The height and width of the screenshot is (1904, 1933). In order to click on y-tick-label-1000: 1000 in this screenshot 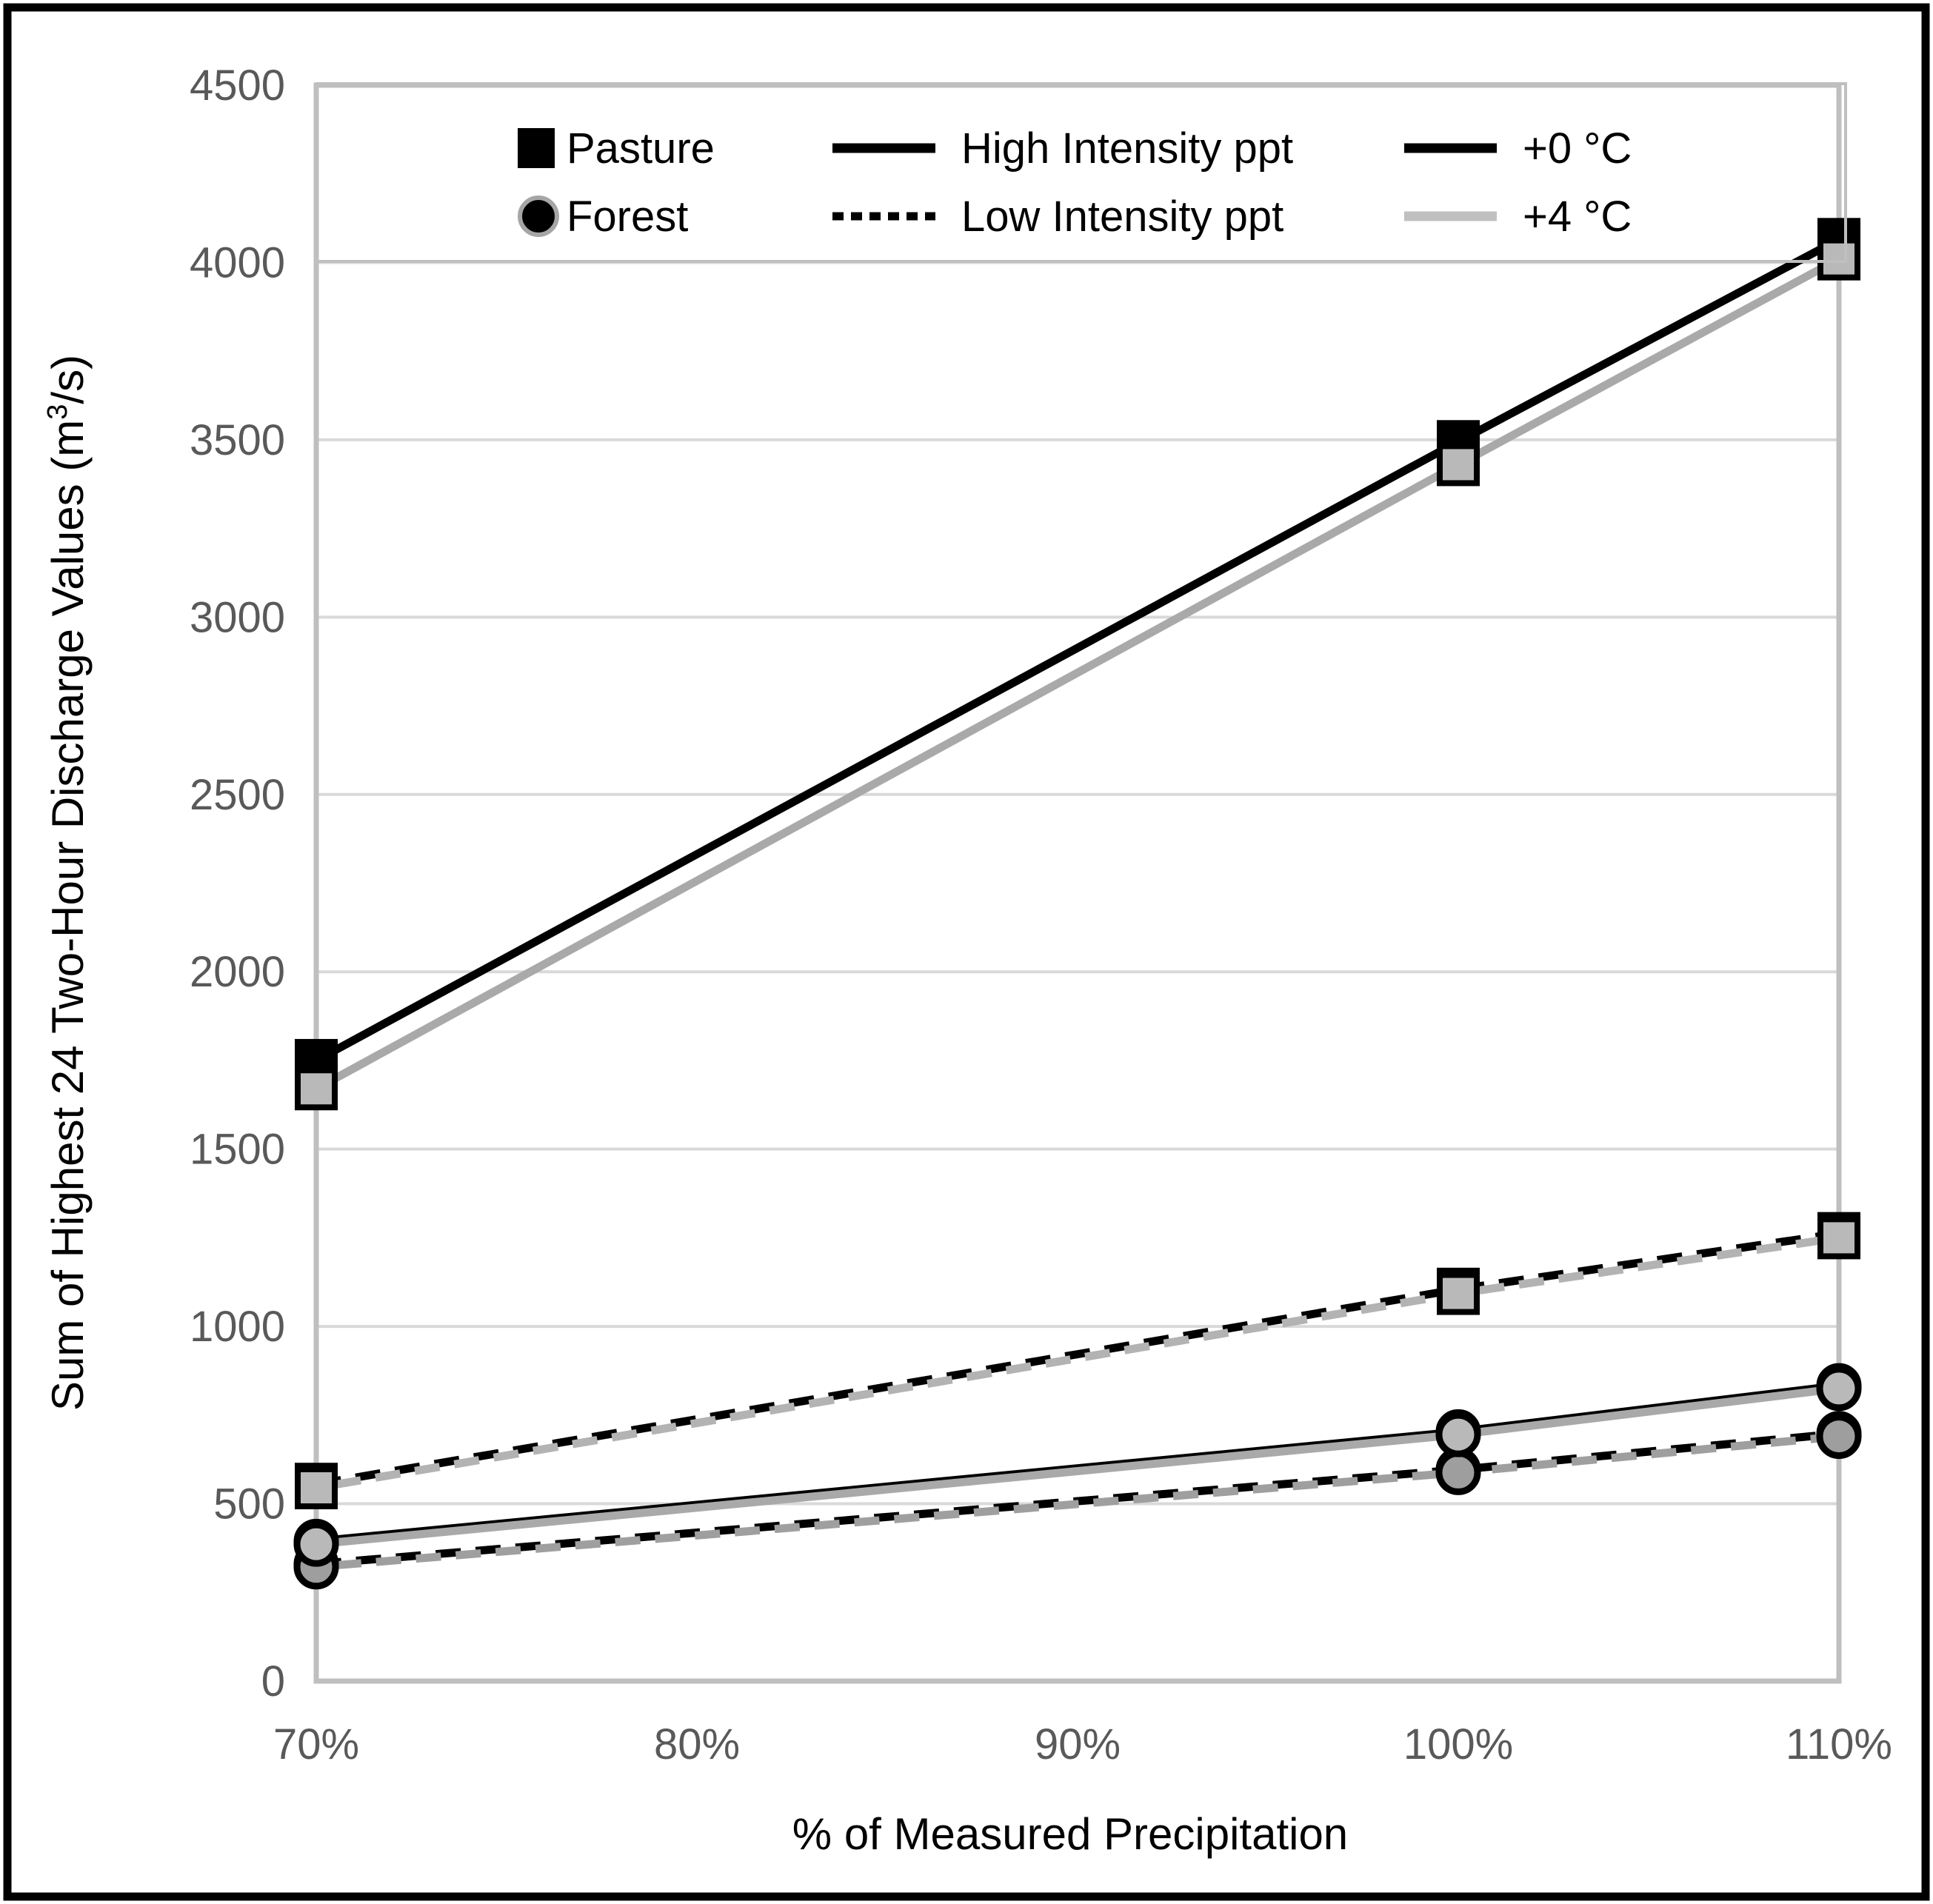, I will do `click(237, 1327)`.